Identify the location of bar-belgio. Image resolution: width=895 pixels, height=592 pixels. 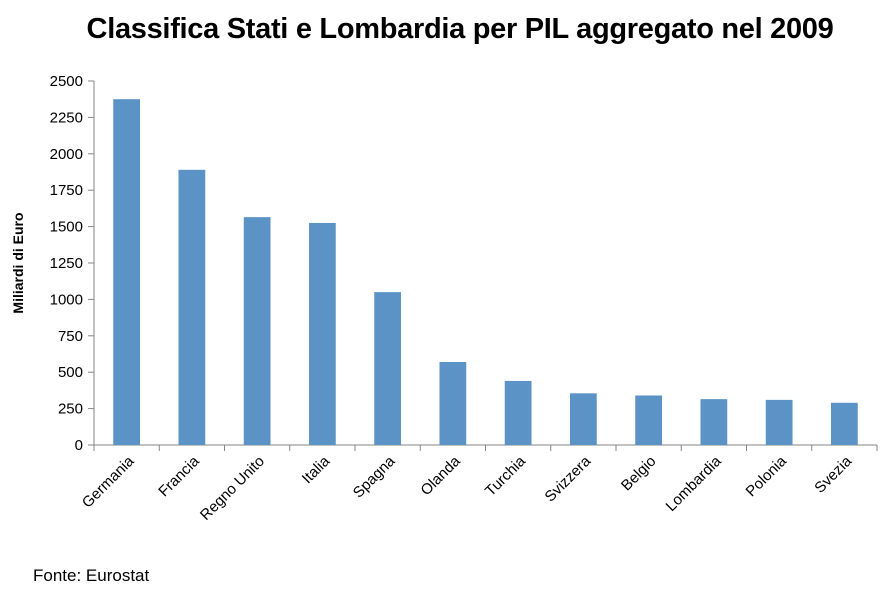
(649, 420).